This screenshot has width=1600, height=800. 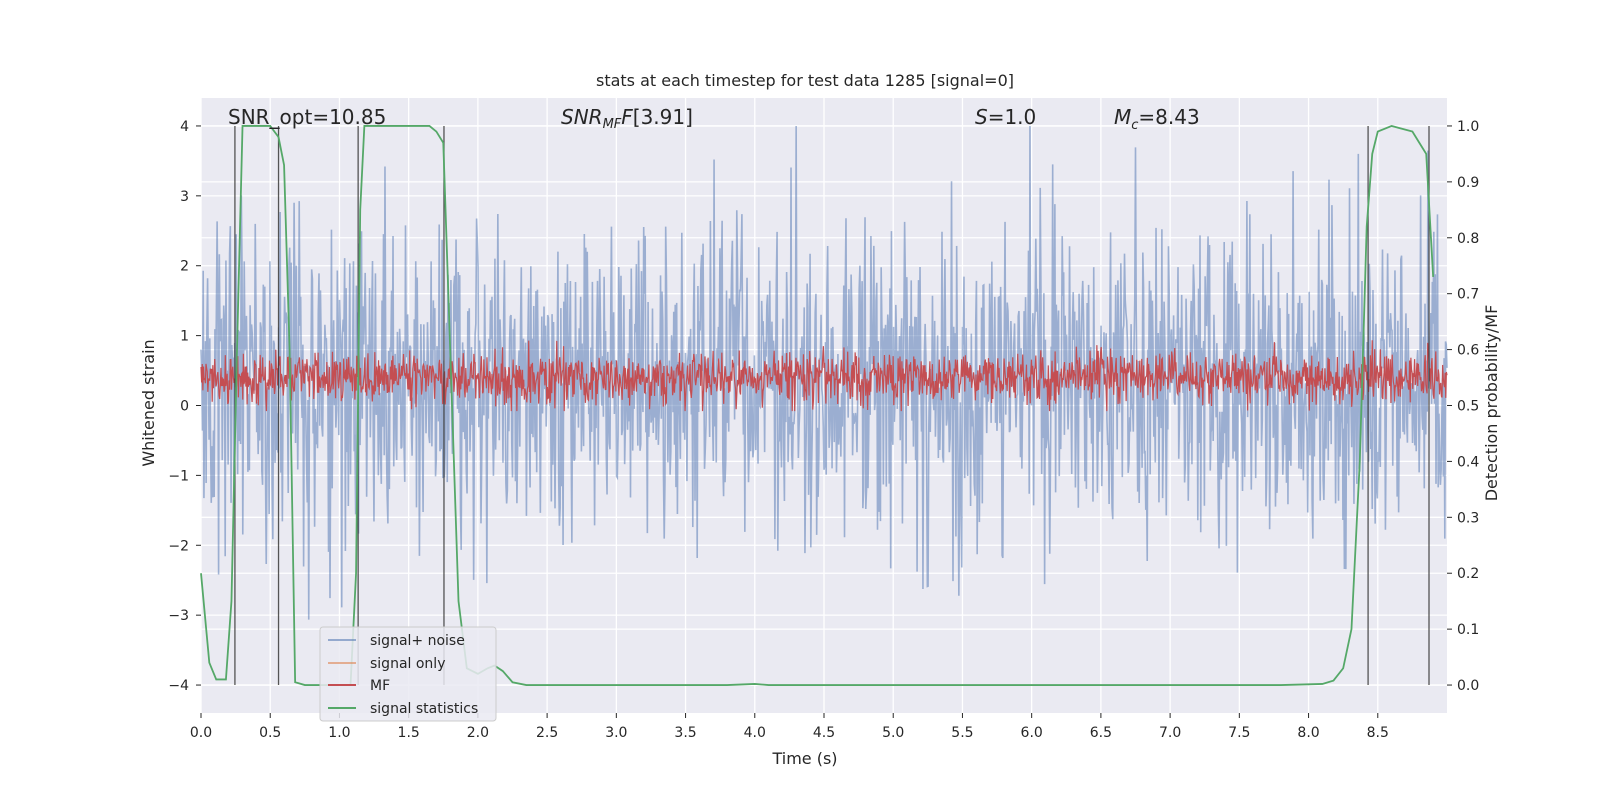 I want to click on legend-box, so click(x=408, y=674).